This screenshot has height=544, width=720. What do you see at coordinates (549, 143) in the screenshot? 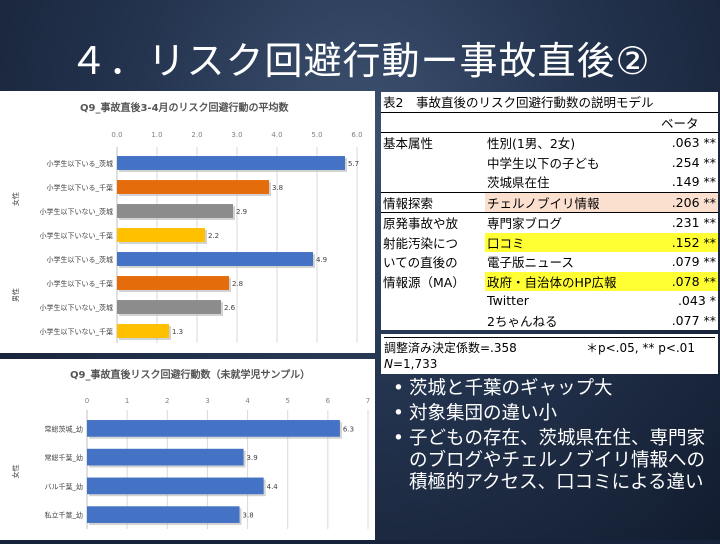
I see `table-row: 基本属性 性別(1男、2女) .063 **` at bounding box center [549, 143].